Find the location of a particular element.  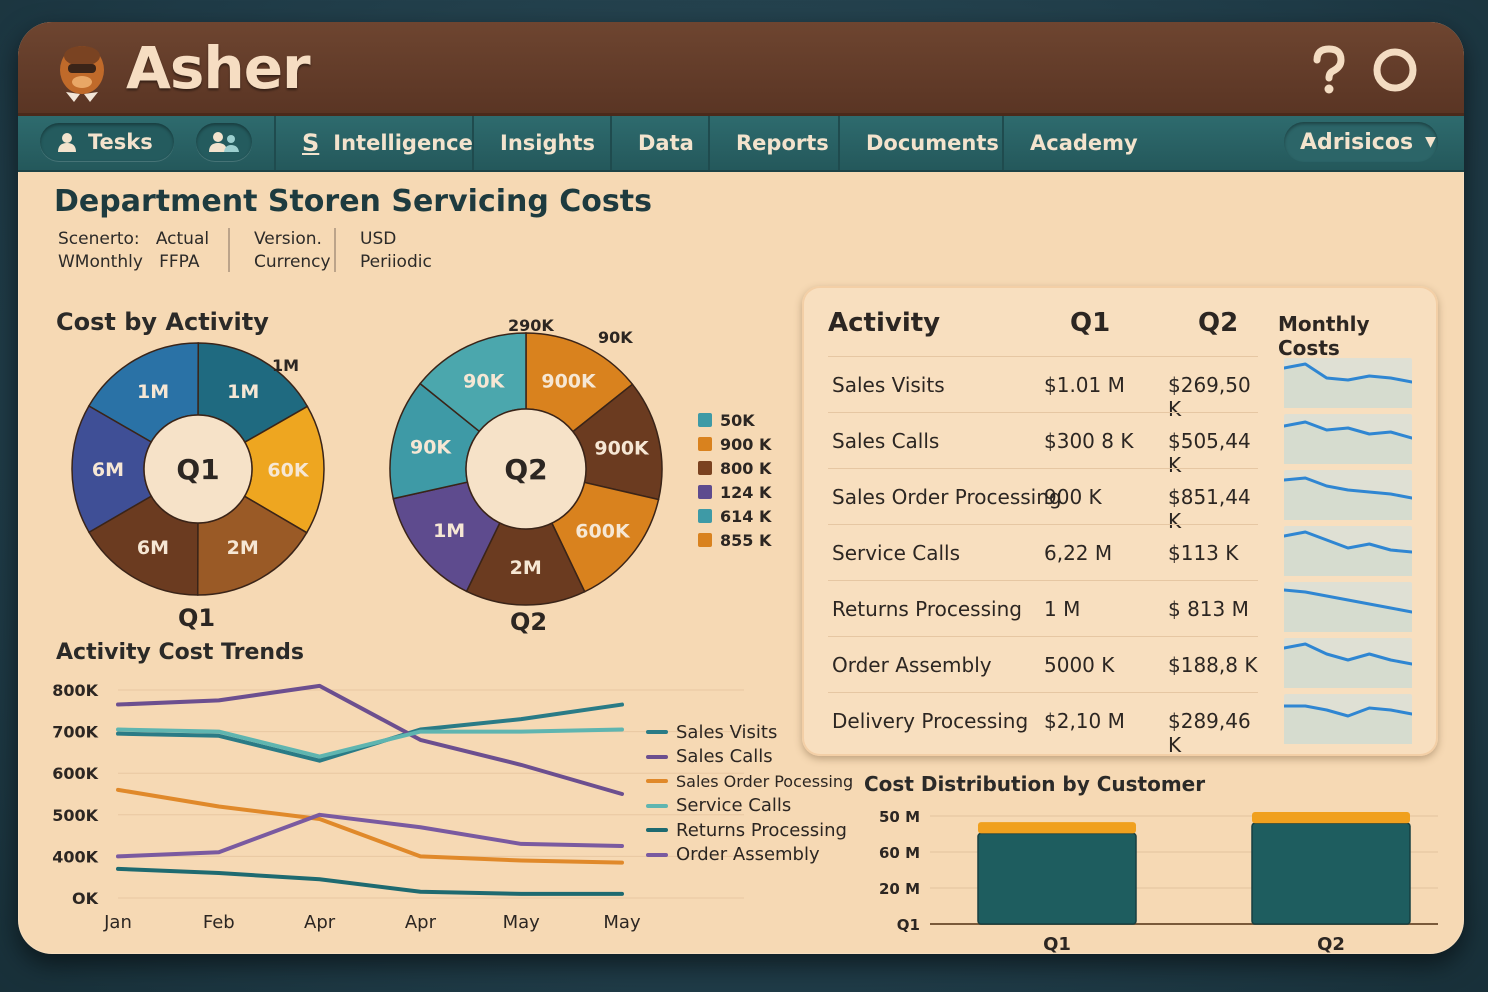

legend-label: 50K is located at coordinates (737, 420).